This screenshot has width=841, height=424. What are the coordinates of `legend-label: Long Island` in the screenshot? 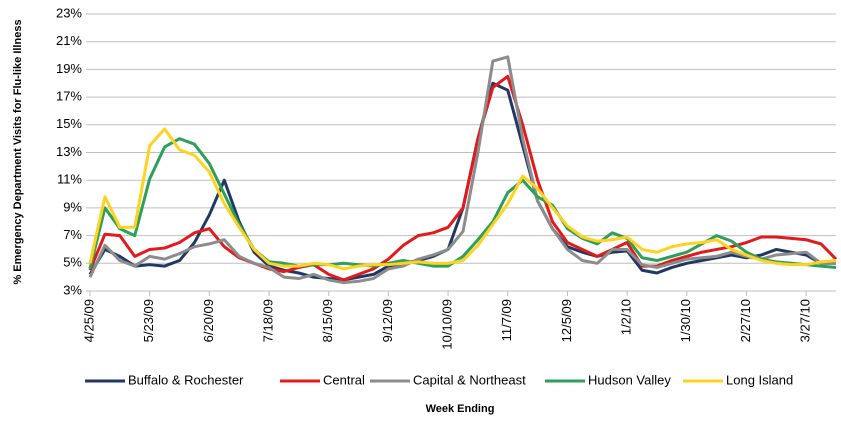 It's located at (759, 379).